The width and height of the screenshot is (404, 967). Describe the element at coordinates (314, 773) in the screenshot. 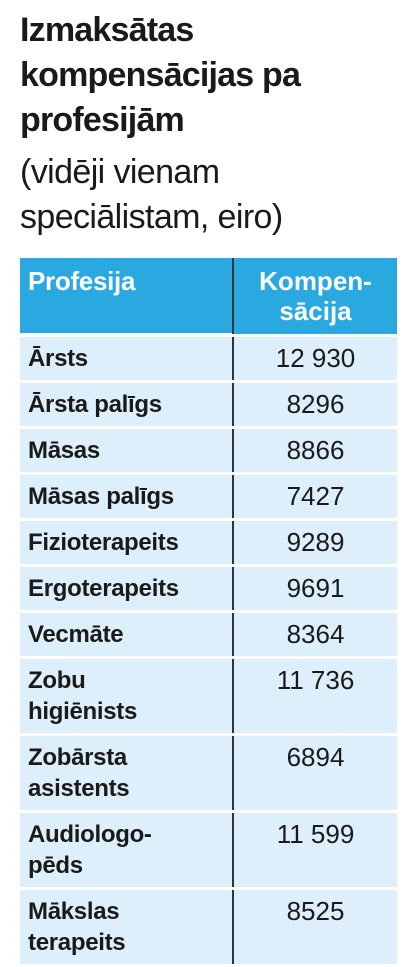

I see `value-cell: 6894` at that location.